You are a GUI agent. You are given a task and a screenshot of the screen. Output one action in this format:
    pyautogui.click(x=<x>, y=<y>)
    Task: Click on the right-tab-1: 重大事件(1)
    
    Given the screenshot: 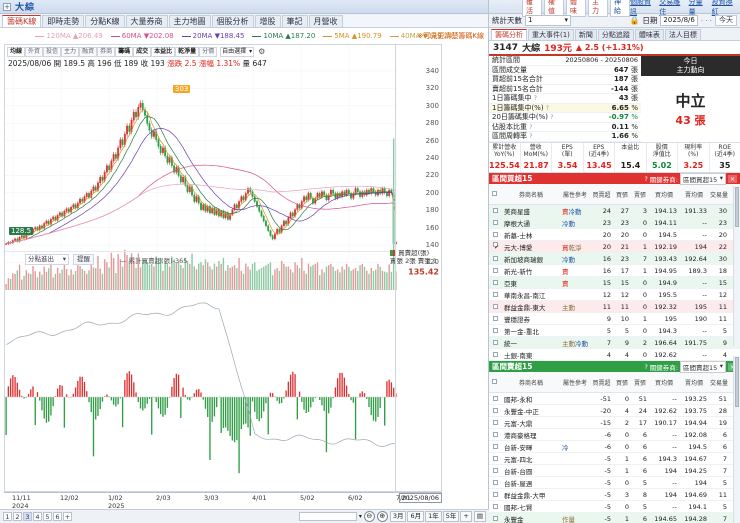 What is the action you would take?
    pyautogui.click(x=551, y=34)
    